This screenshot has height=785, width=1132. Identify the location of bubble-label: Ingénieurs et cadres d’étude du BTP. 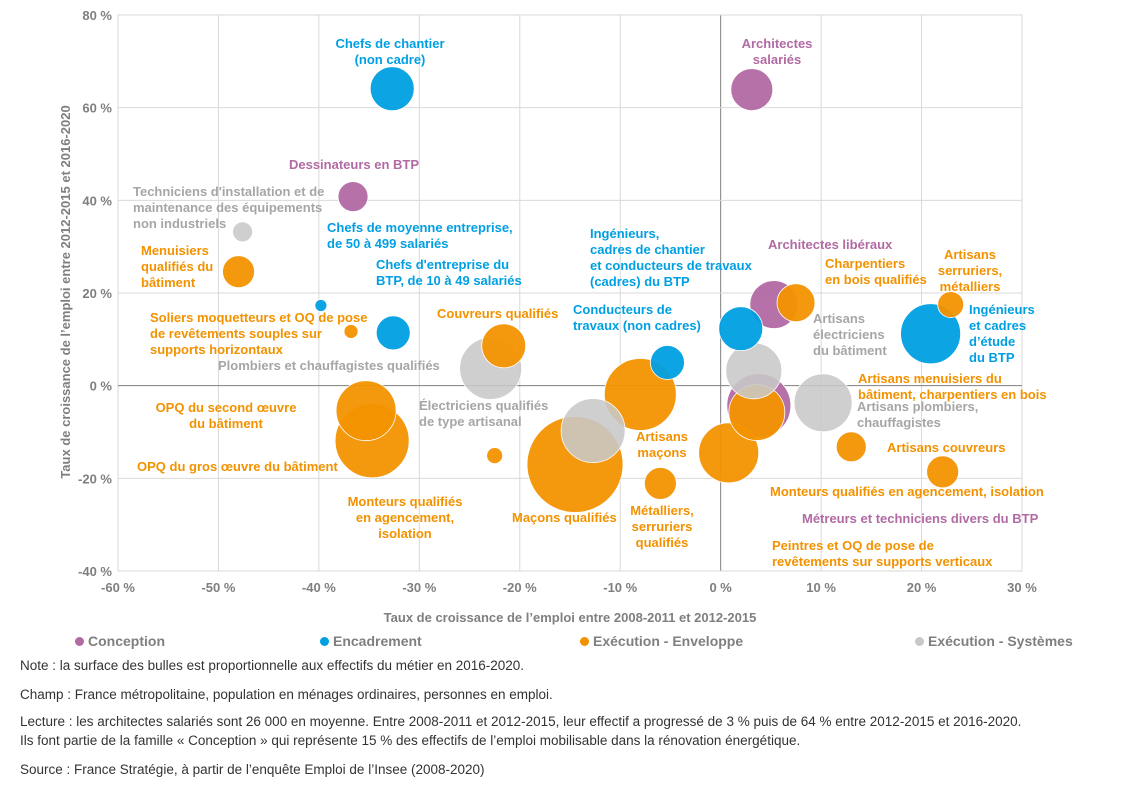
(1002, 333).